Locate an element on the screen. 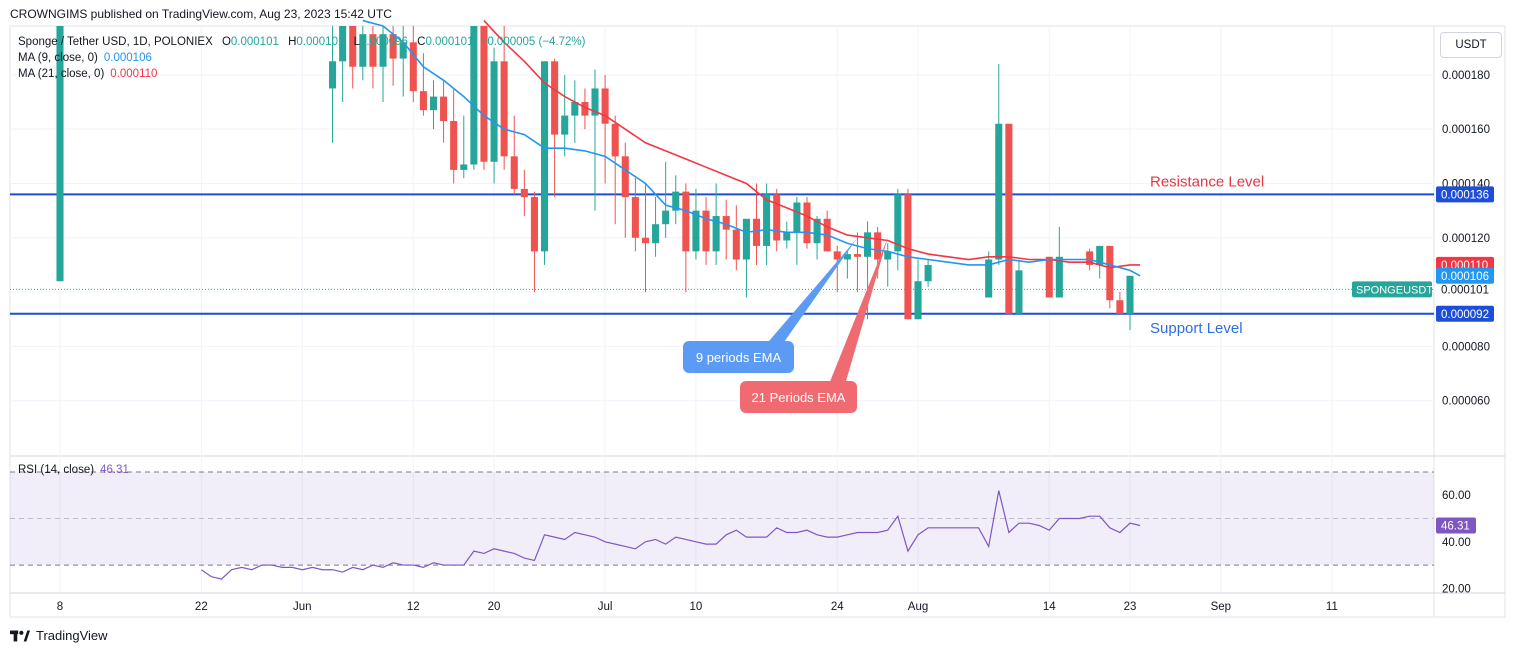  rsi-current-box is located at coordinates (1456, 525).